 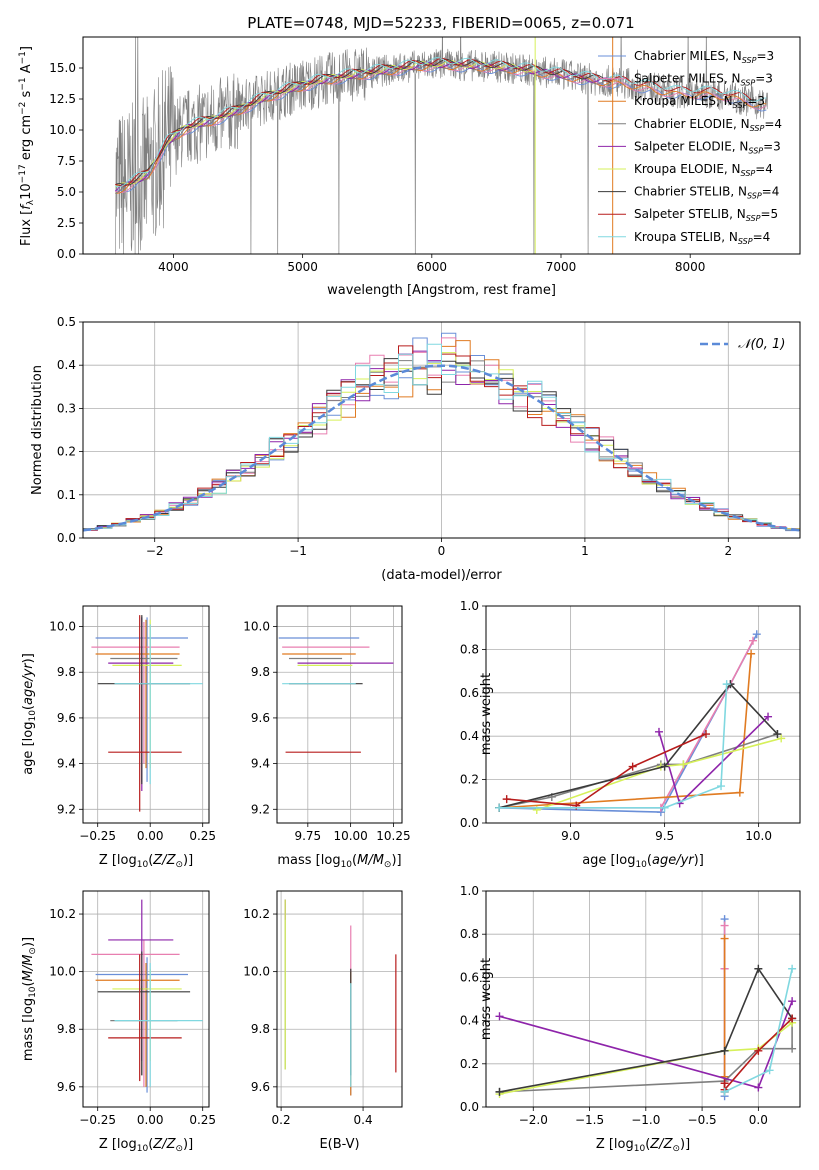 I want to click on x-tick-label: 0.4, so click(x=363, y=1120).